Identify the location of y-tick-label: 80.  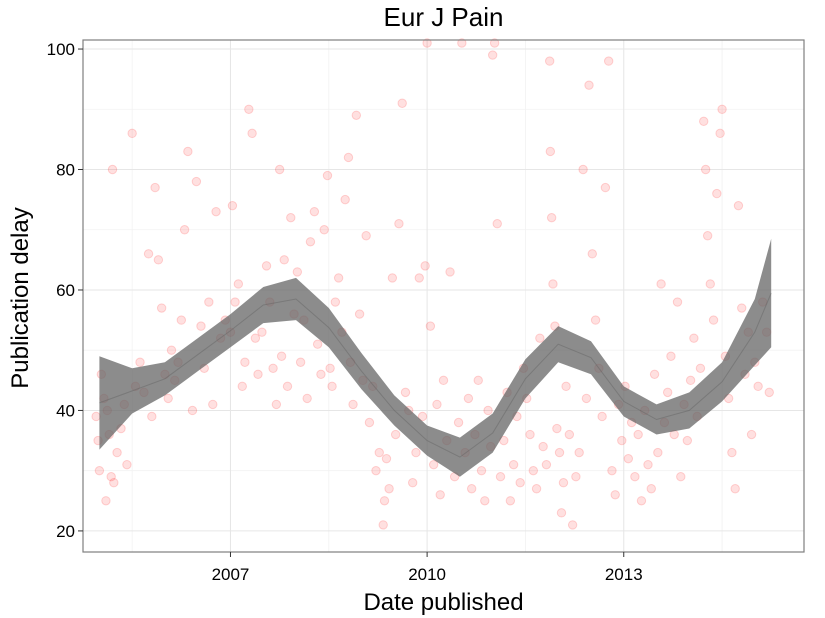
(65, 170).